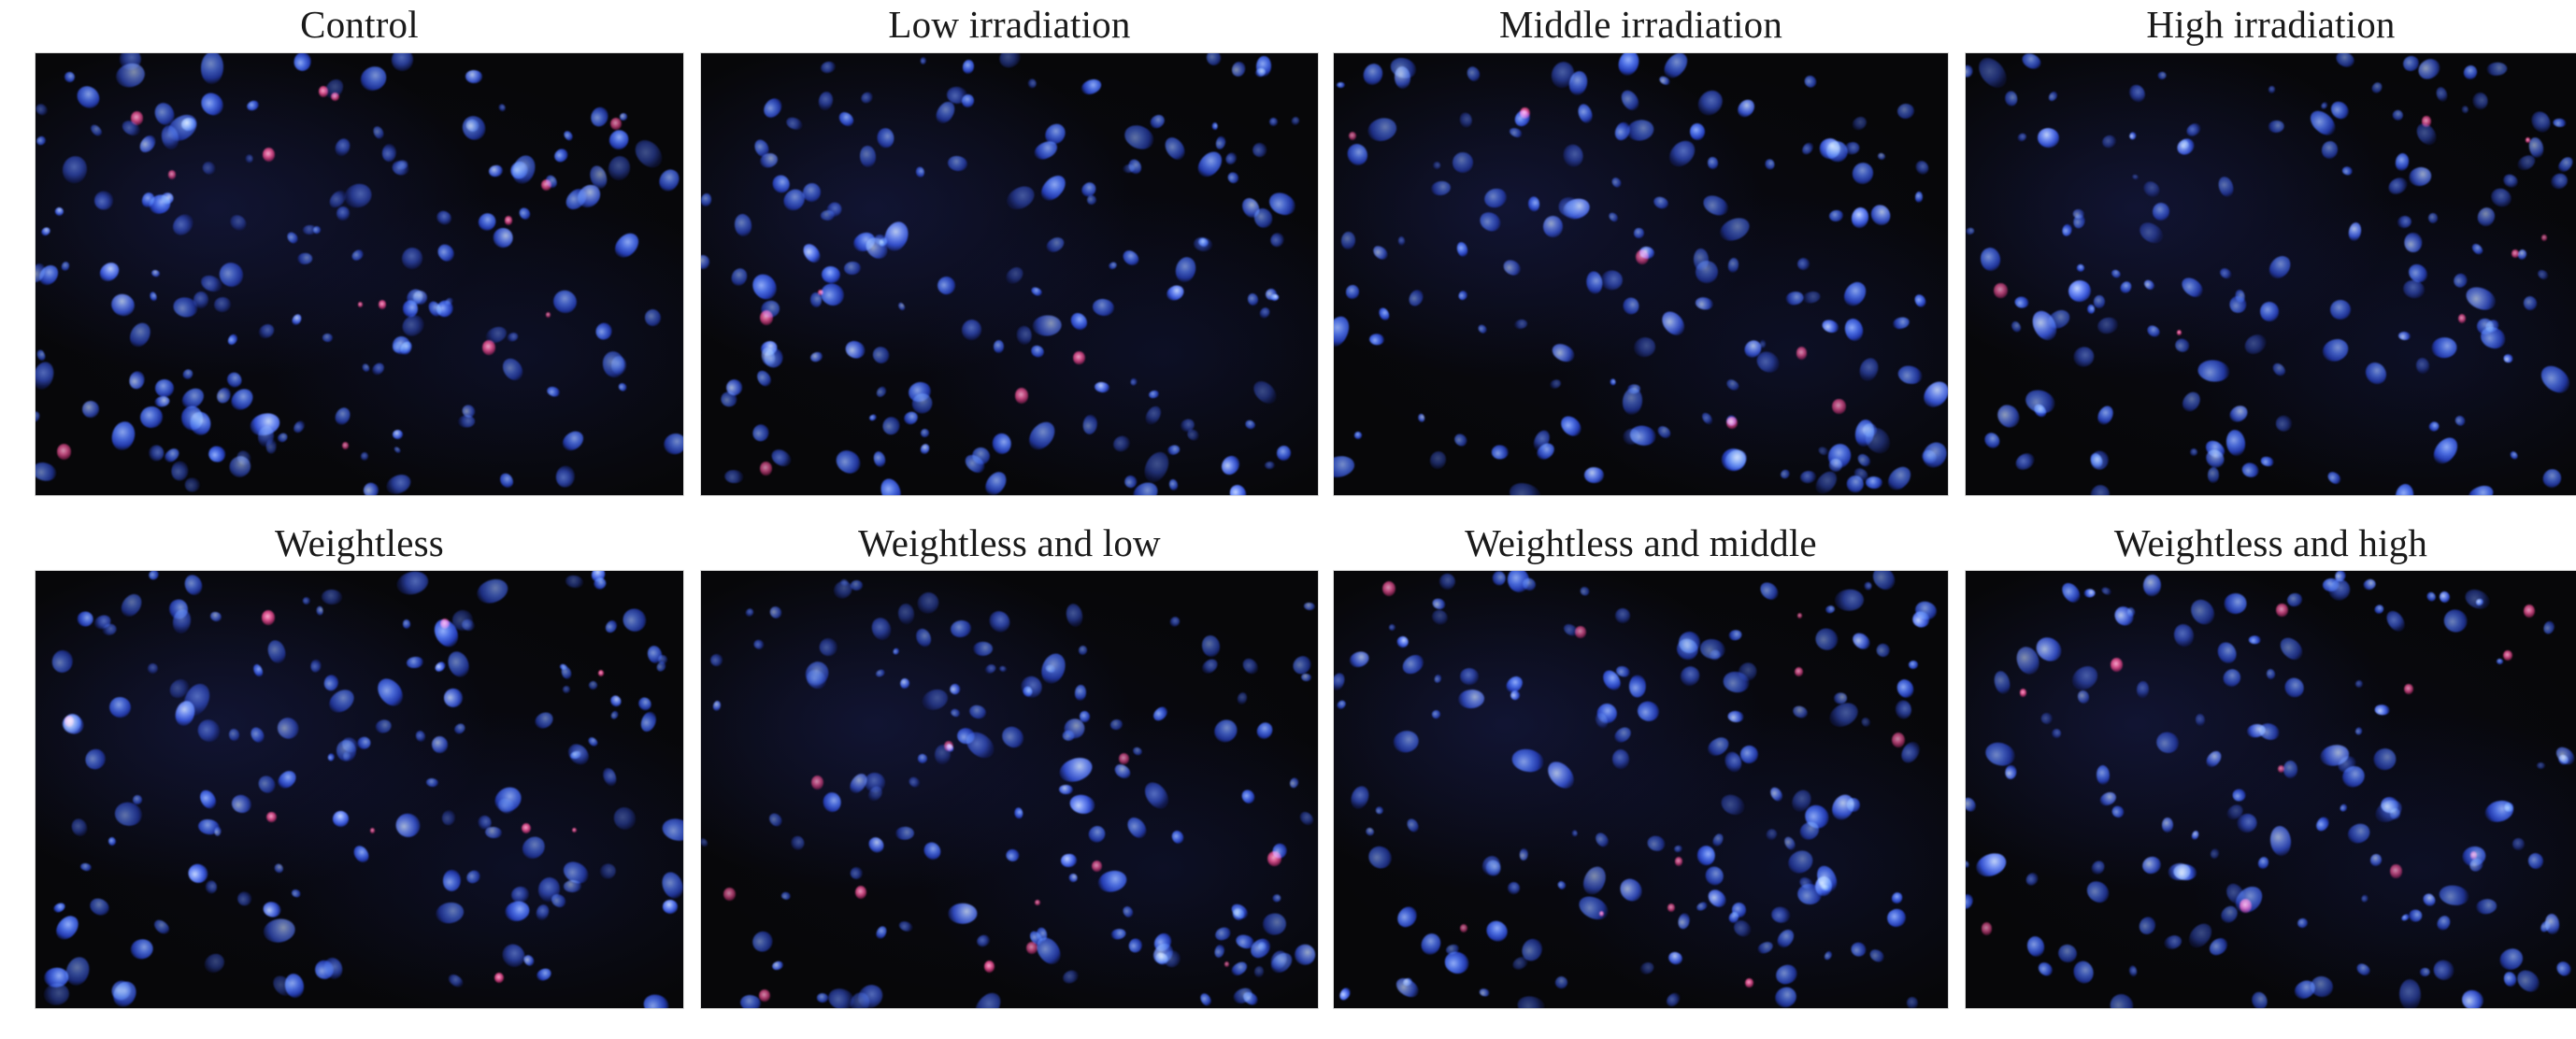 The width and height of the screenshot is (2576, 1039). I want to click on panel-middle-irradiation: Middle irradiation, so click(1641, 248).